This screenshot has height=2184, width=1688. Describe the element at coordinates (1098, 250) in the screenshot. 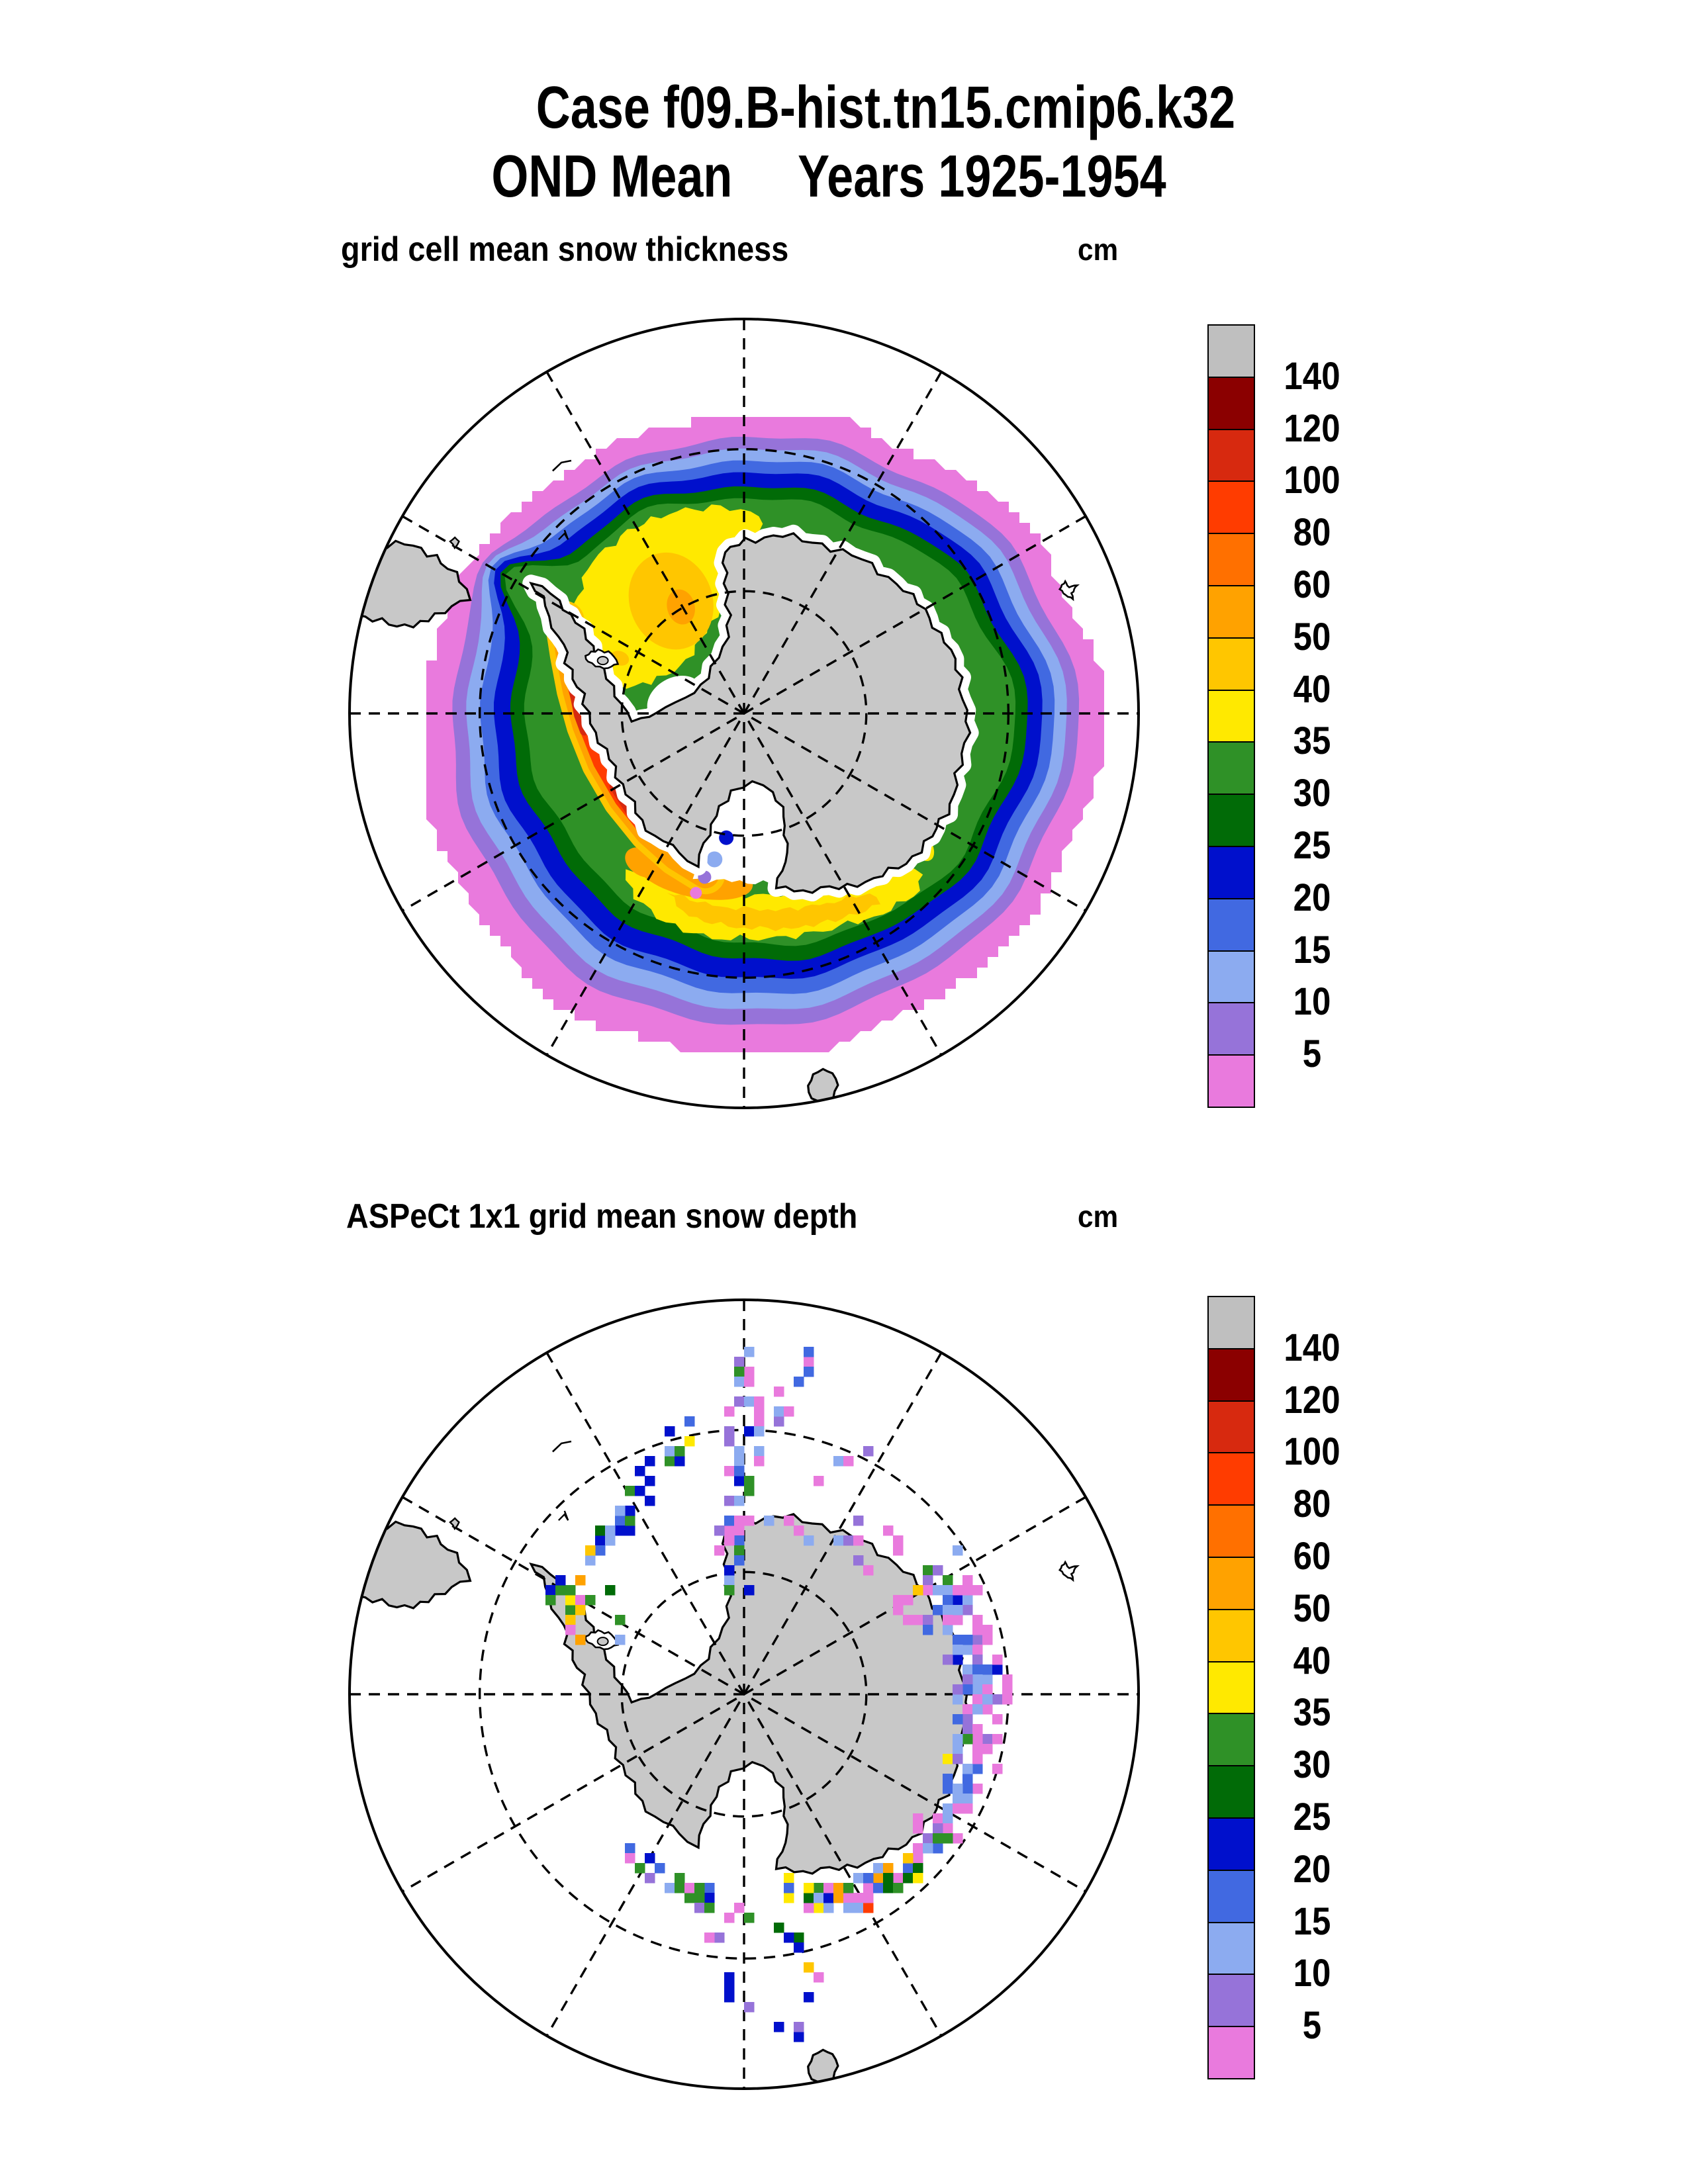

I see `panel-model-unit-label: cm` at that location.